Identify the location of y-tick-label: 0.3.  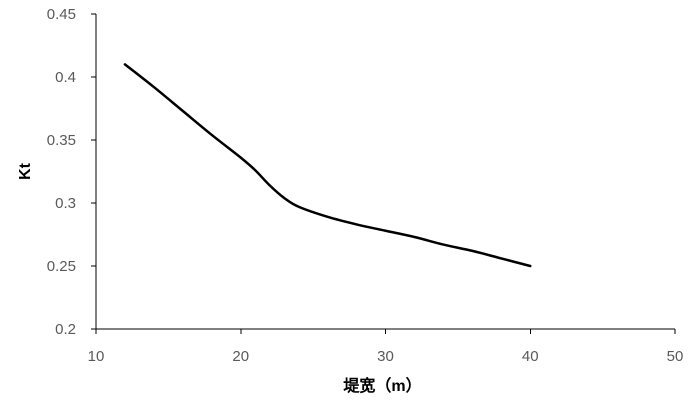
(65, 203).